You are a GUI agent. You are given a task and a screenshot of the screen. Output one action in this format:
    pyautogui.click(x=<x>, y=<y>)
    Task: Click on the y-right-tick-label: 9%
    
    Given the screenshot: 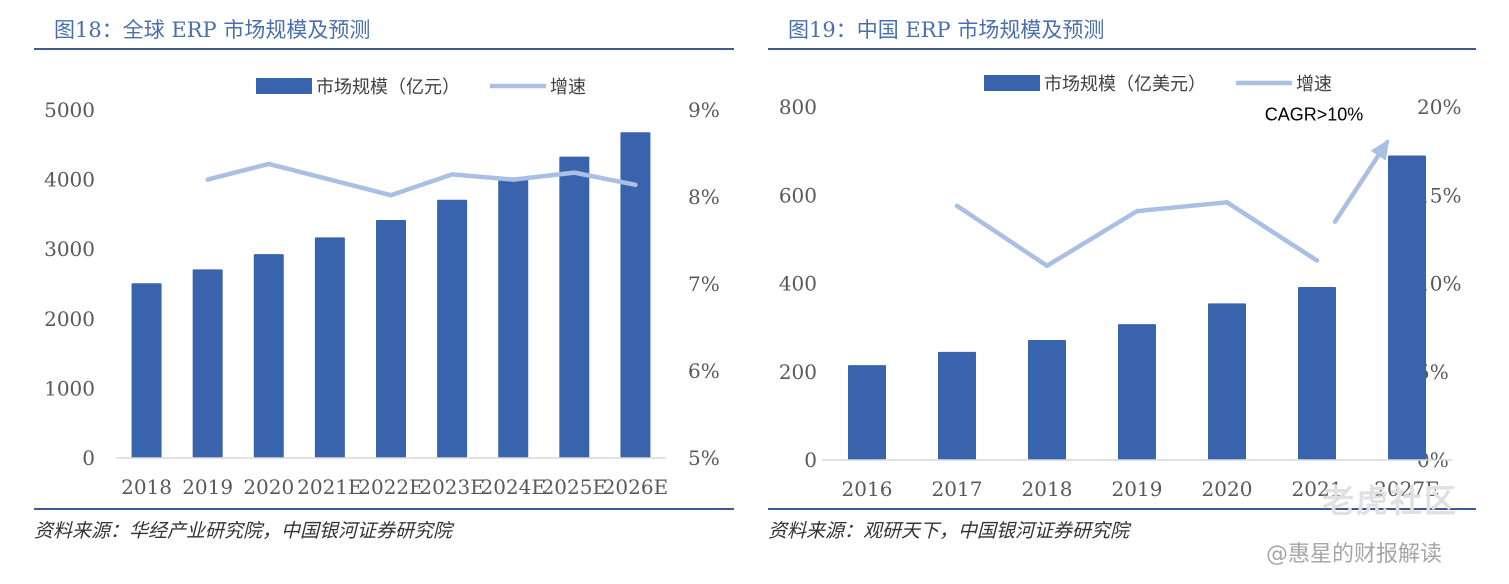 What is the action you would take?
    pyautogui.click(x=704, y=110)
    